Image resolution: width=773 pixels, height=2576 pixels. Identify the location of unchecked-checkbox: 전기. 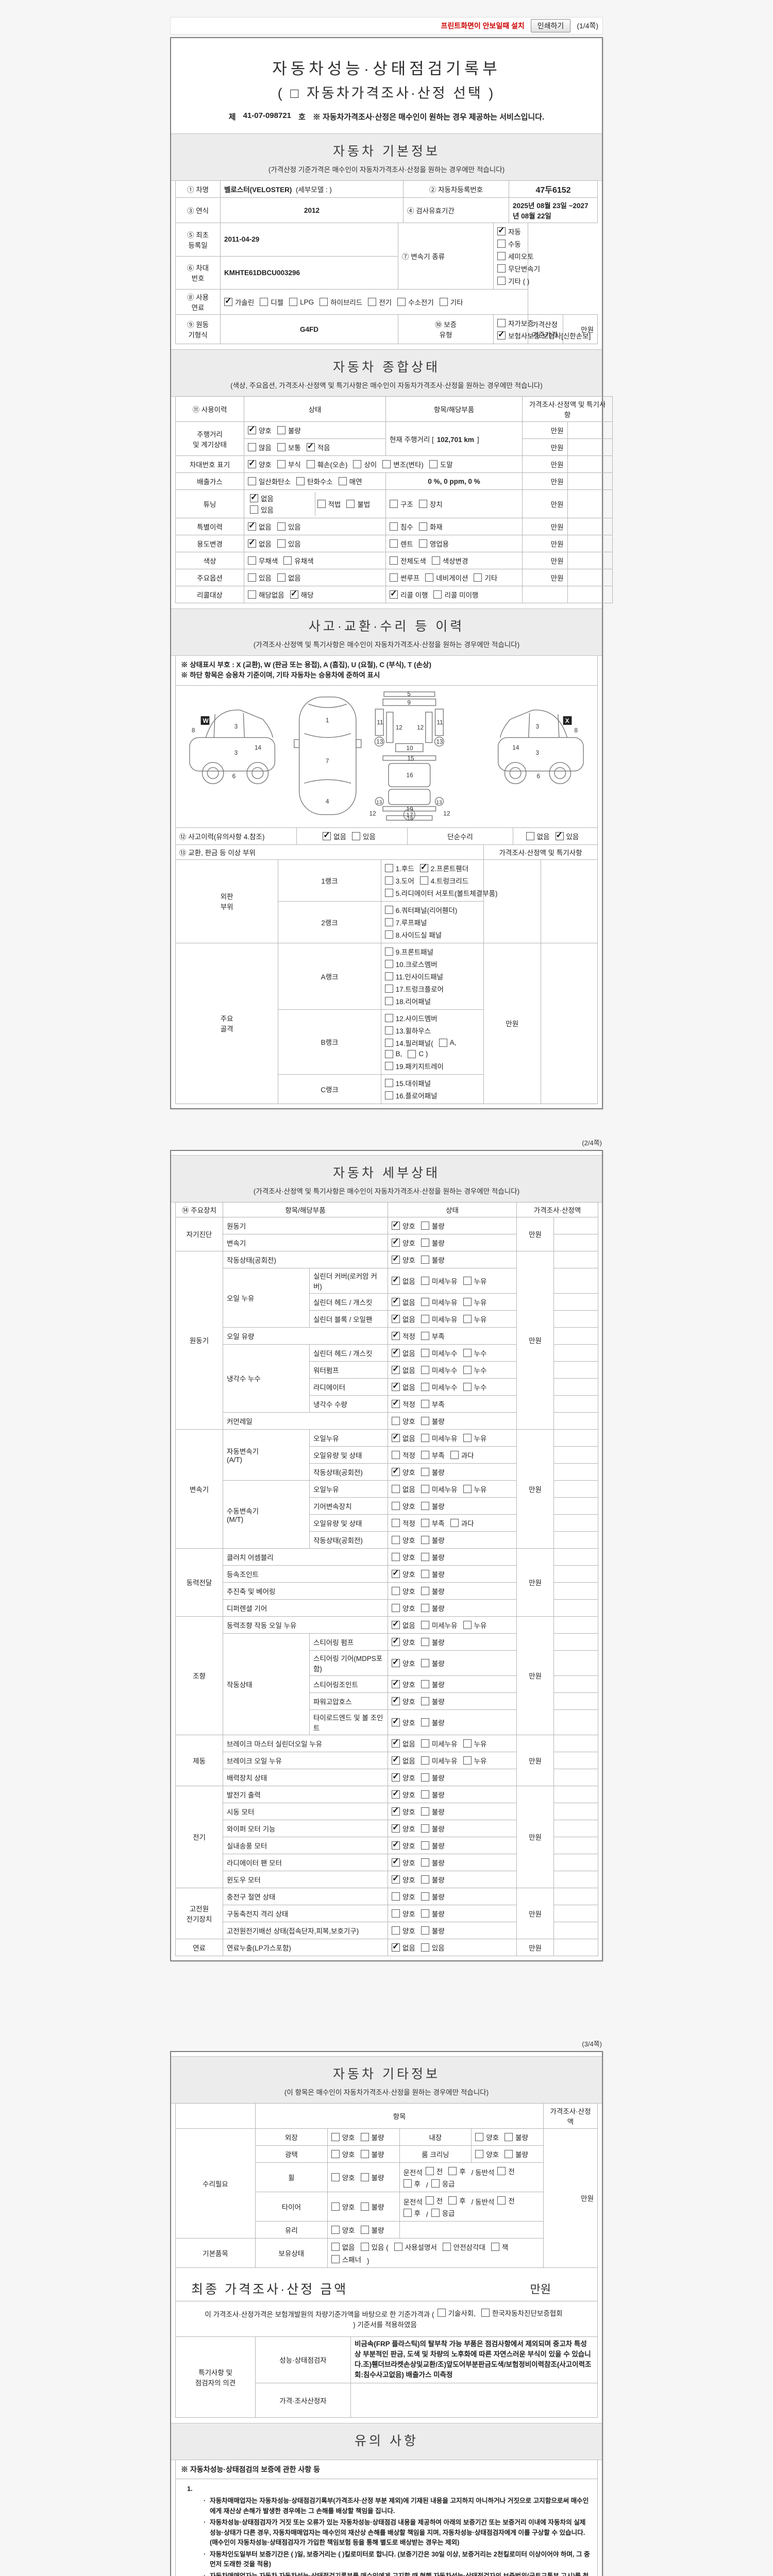
(380, 302).